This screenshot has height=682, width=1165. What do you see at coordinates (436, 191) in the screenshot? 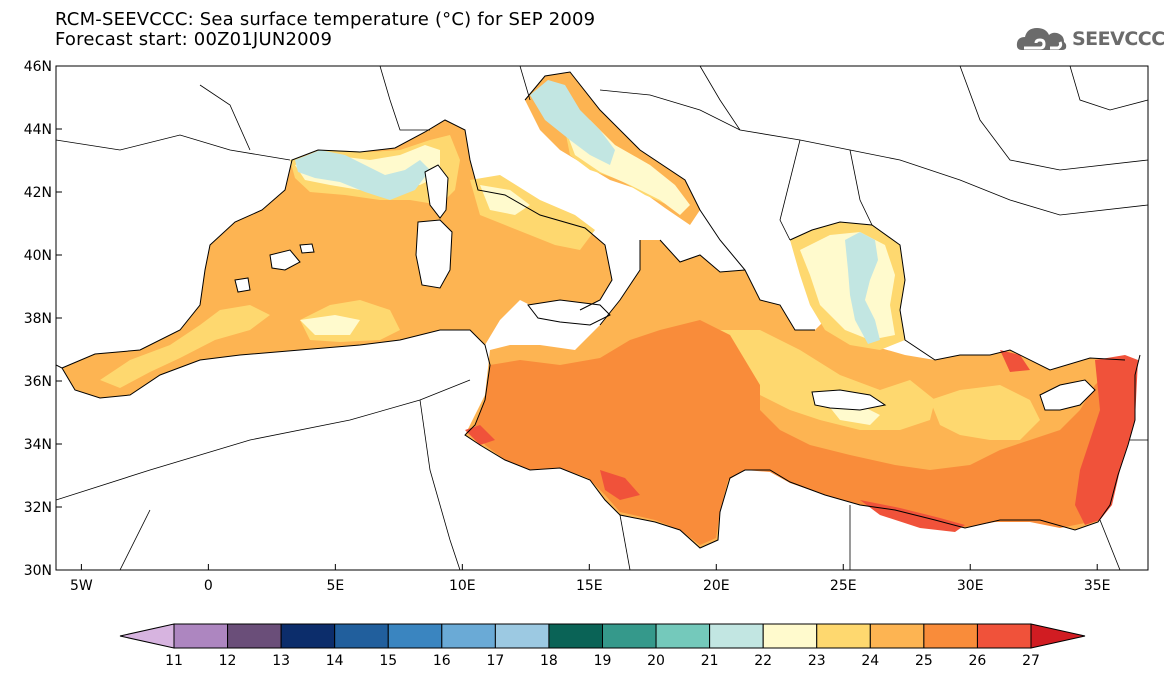
I see `corsica` at bounding box center [436, 191].